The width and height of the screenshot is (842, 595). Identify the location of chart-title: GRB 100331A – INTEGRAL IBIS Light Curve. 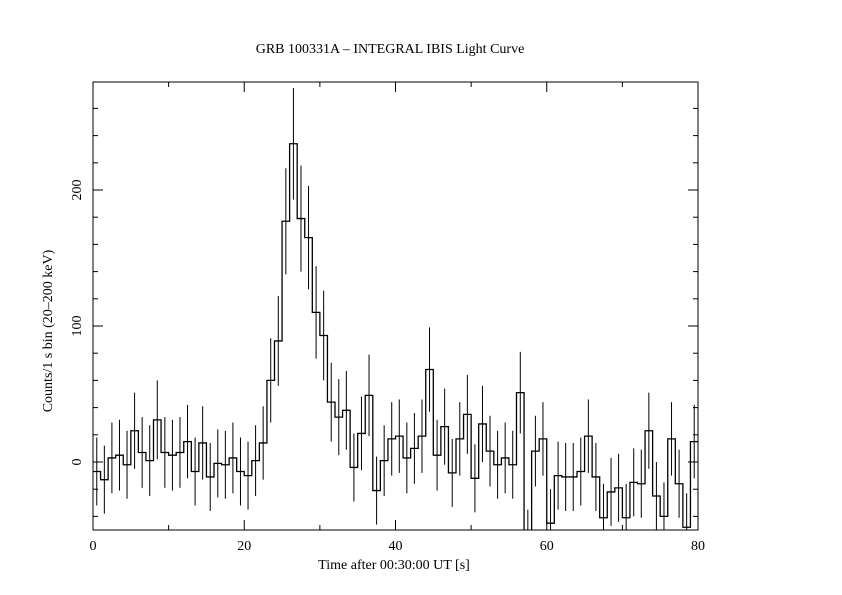
(390, 49).